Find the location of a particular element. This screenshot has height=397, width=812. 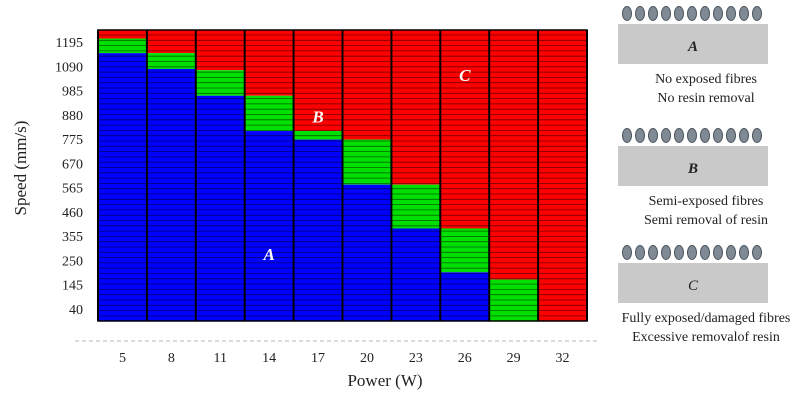

cell-b-14w is located at coordinates (269, 113).